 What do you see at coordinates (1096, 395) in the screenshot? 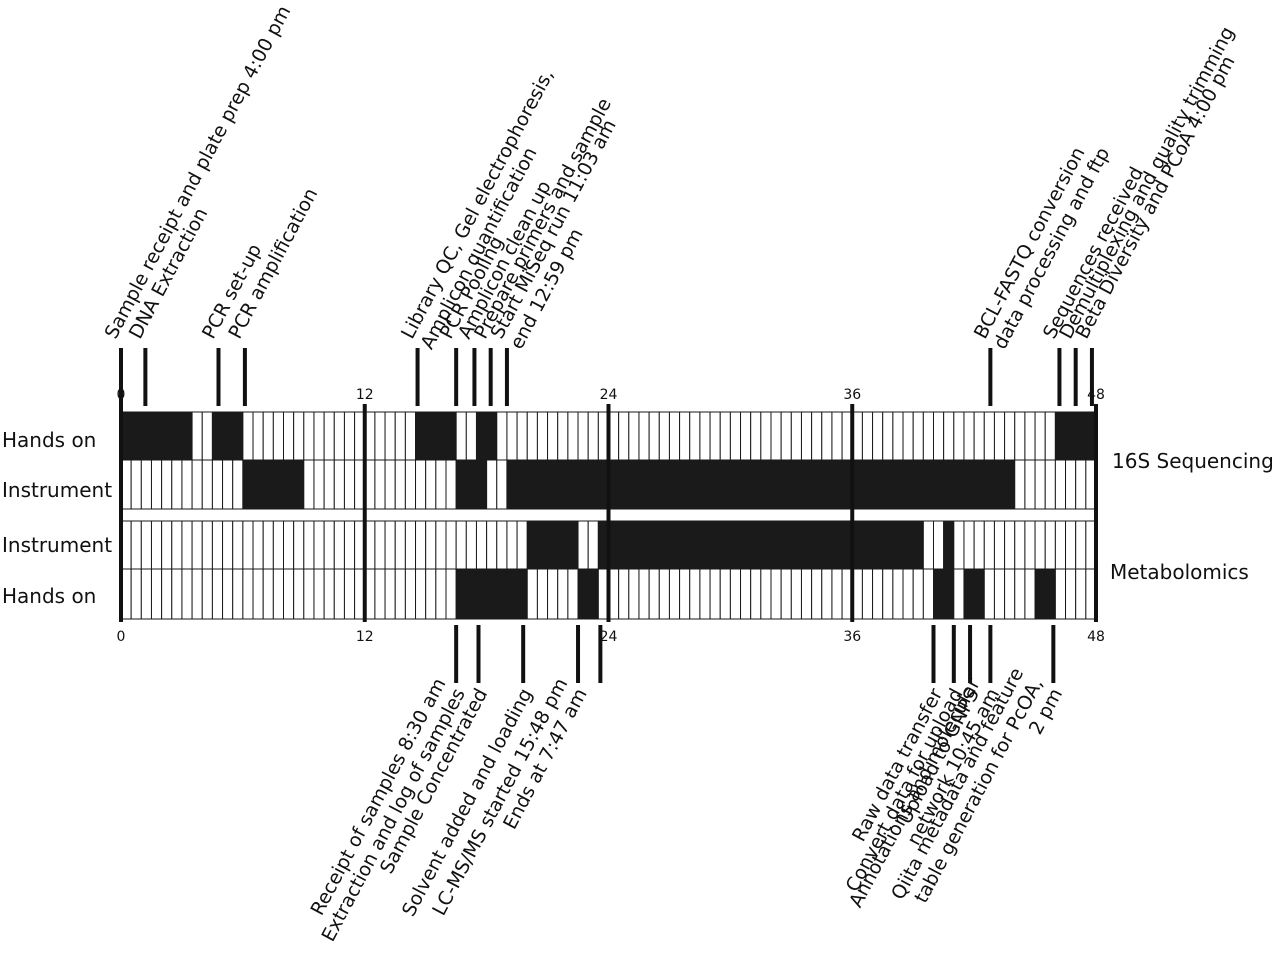
I see `tick-label-top: 48` at bounding box center [1096, 395].